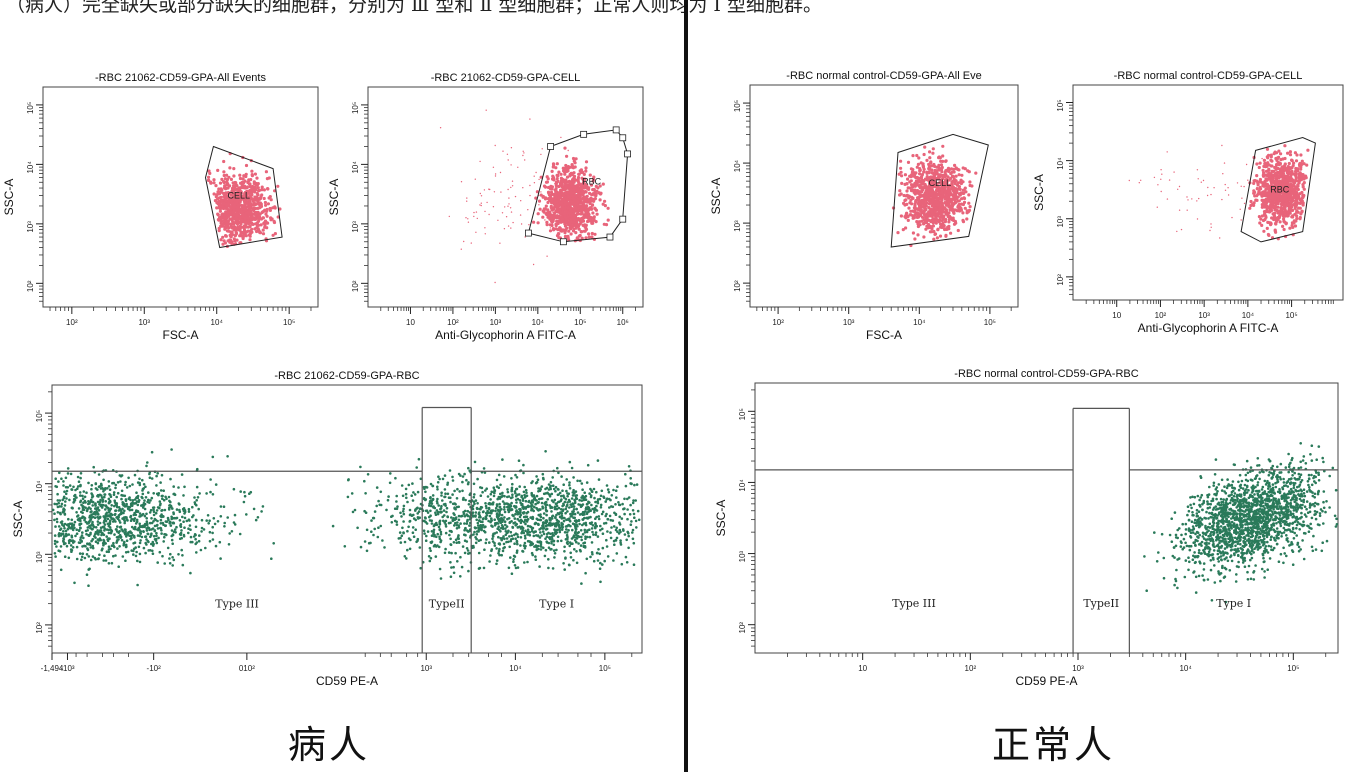 The width and height of the screenshot is (1345, 772). Describe the element at coordinates (934, 196) in the screenshot. I see `event-dots` at that location.